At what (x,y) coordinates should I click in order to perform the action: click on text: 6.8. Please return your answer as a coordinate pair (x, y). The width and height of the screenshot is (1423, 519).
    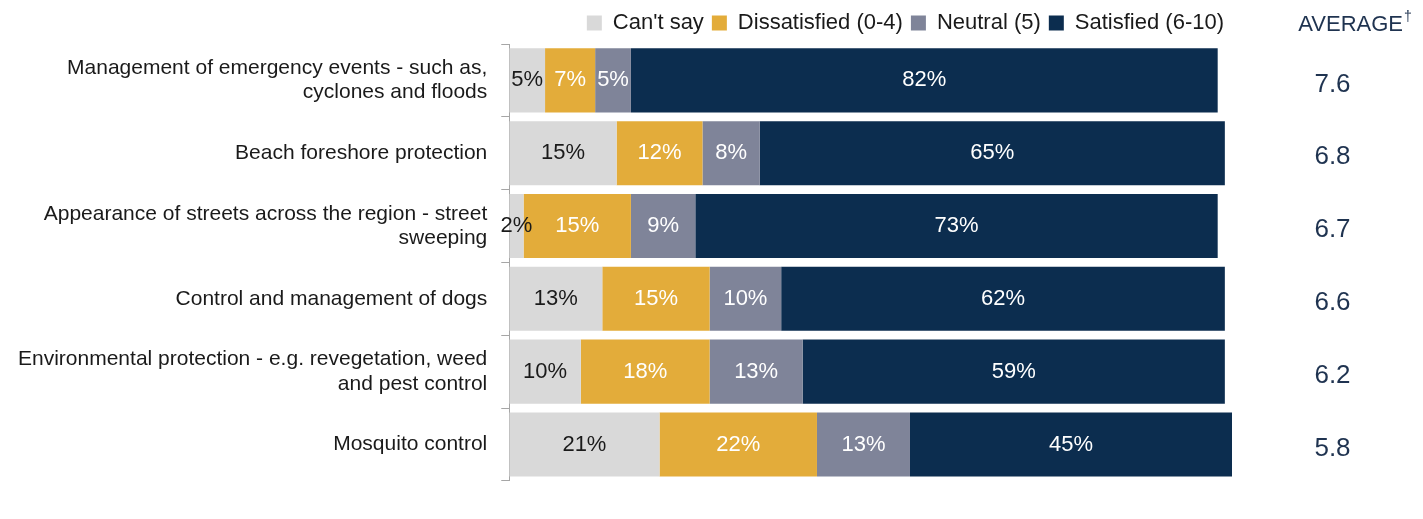
    Looking at the image, I should click on (1332, 155).